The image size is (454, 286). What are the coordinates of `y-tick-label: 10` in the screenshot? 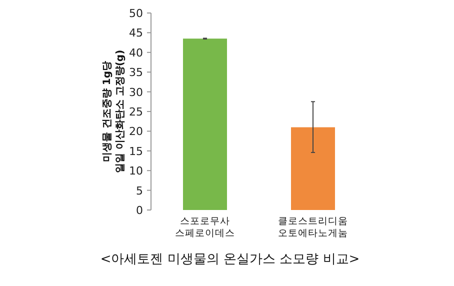 It's located at (136, 171).